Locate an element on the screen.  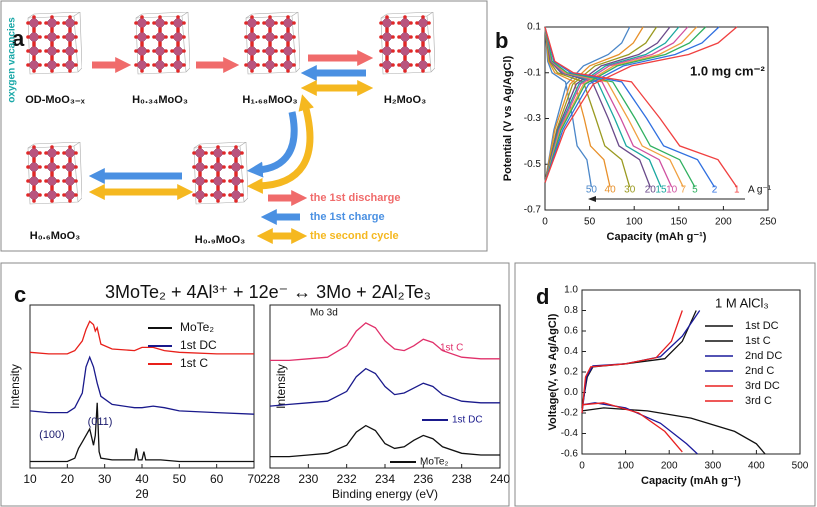
x-tick-label: 240 is located at coordinates (500, 479).